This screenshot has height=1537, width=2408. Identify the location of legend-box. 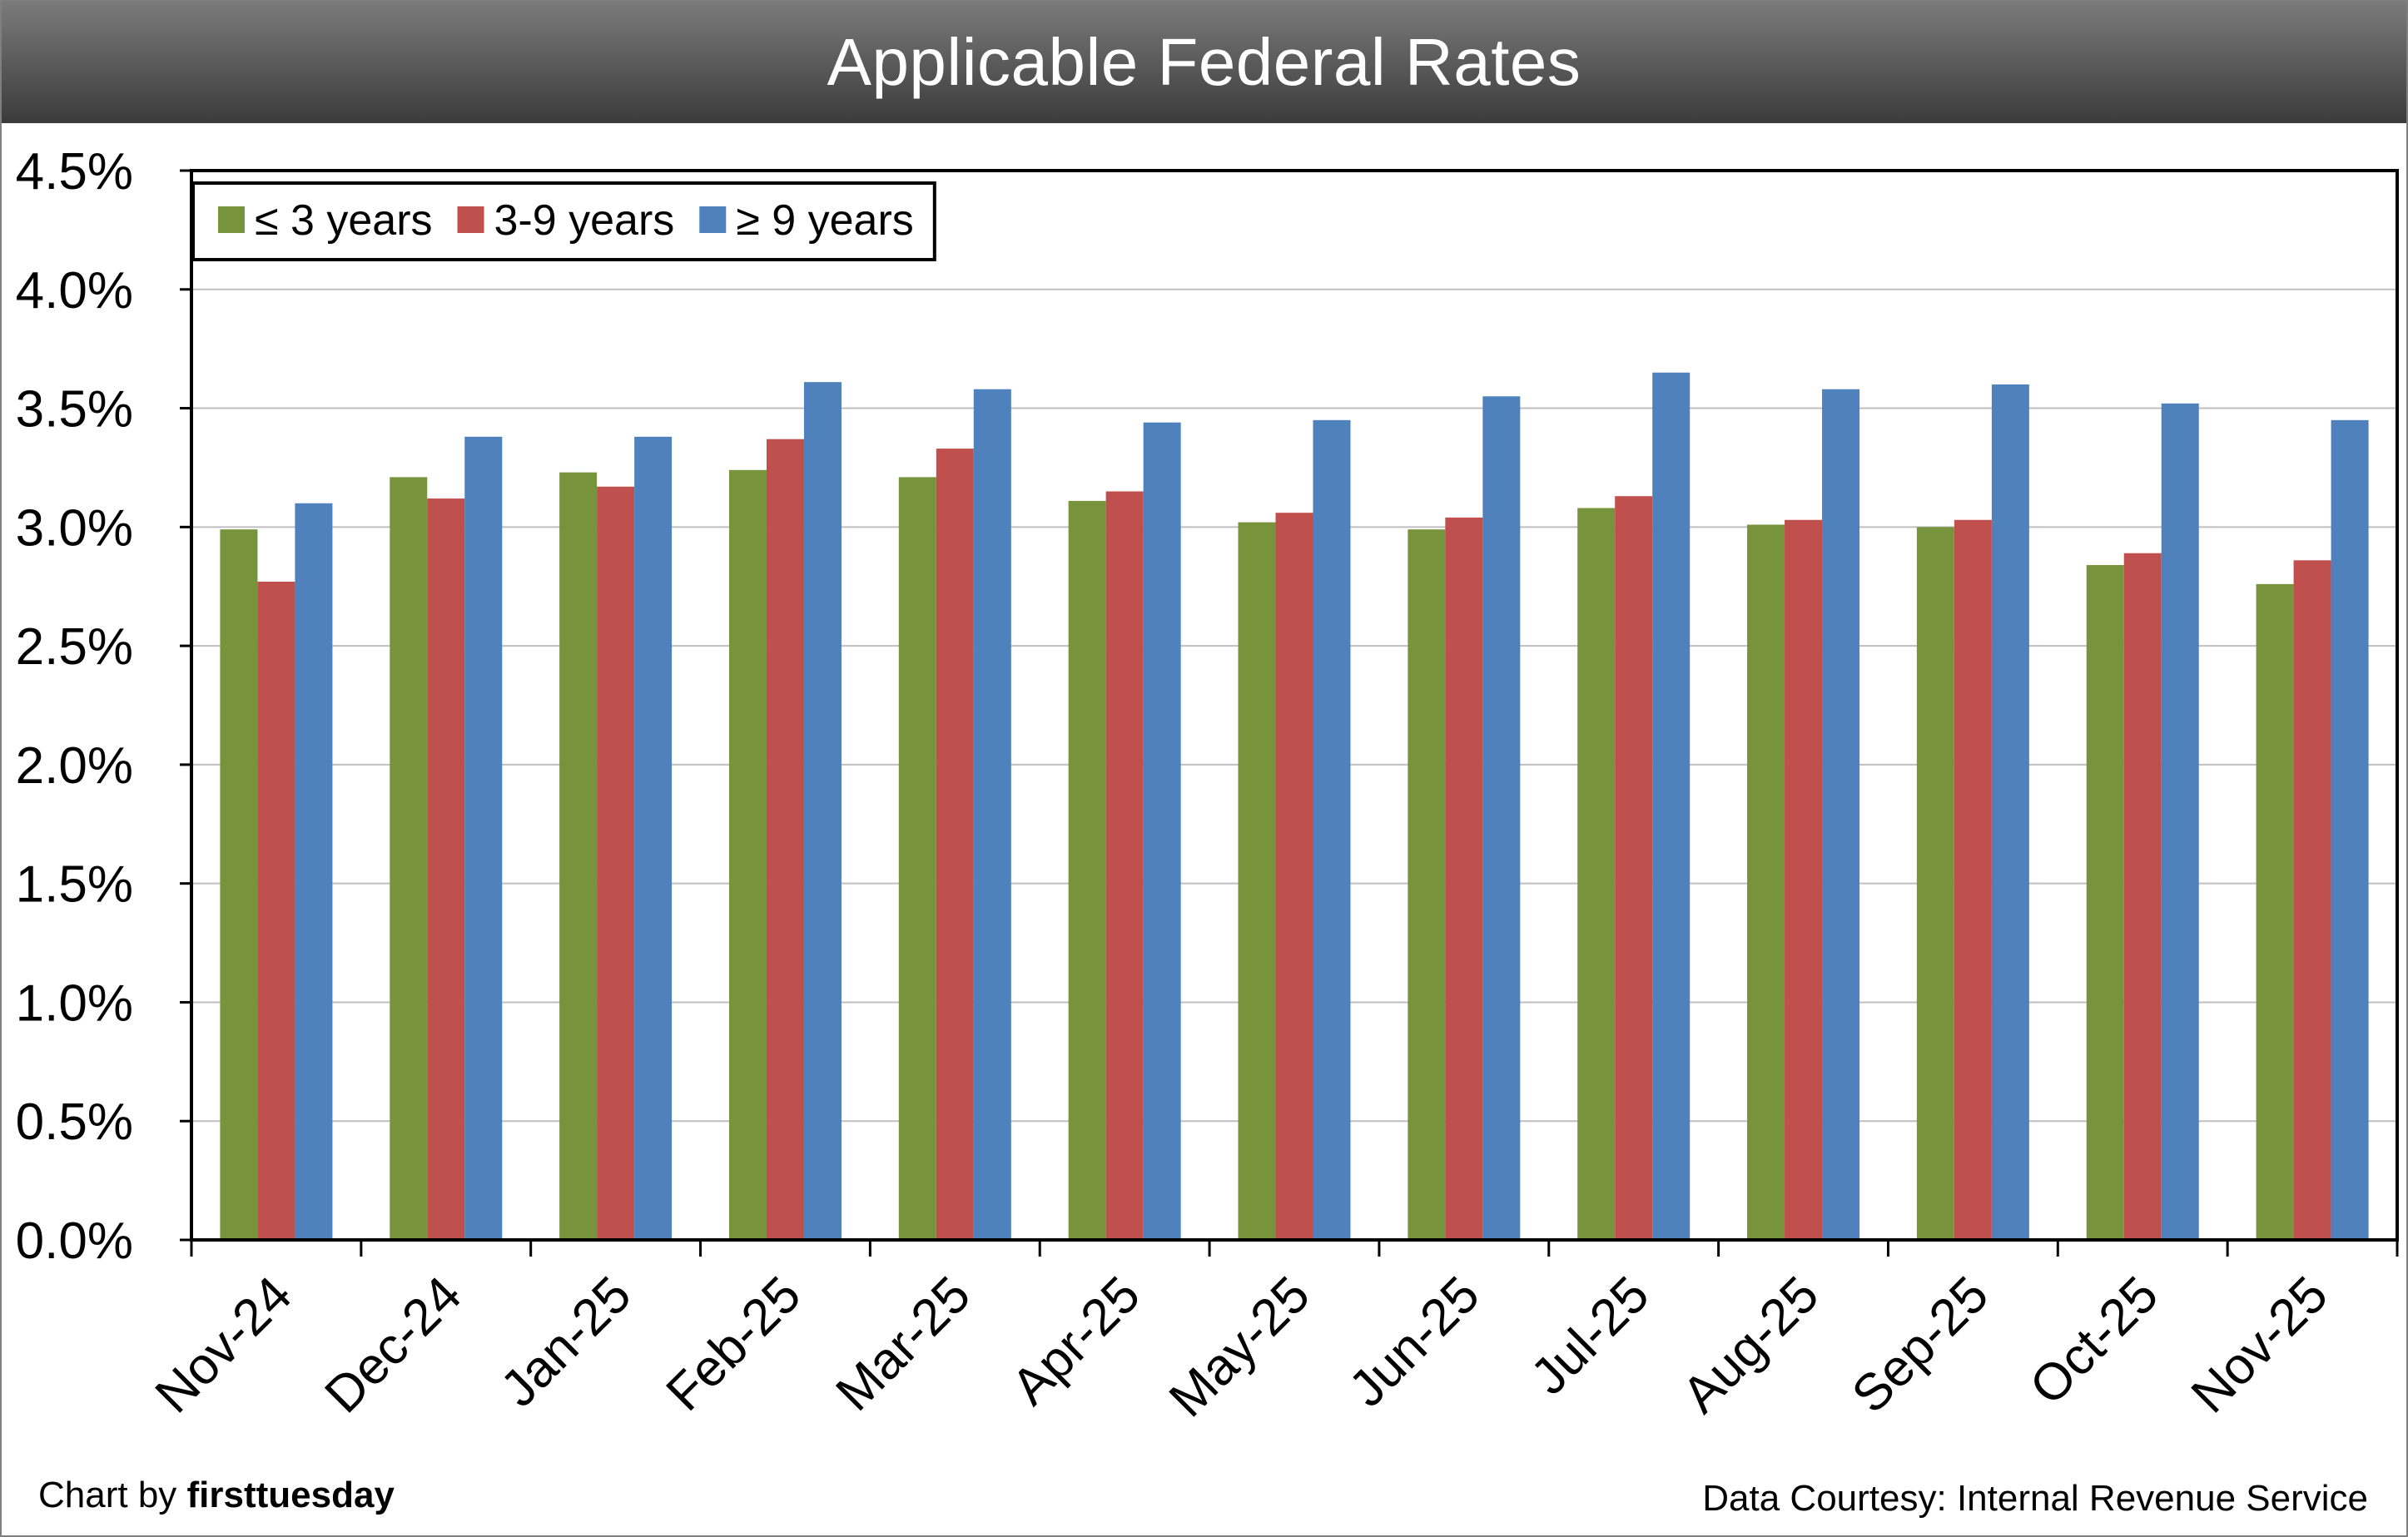
(563, 221).